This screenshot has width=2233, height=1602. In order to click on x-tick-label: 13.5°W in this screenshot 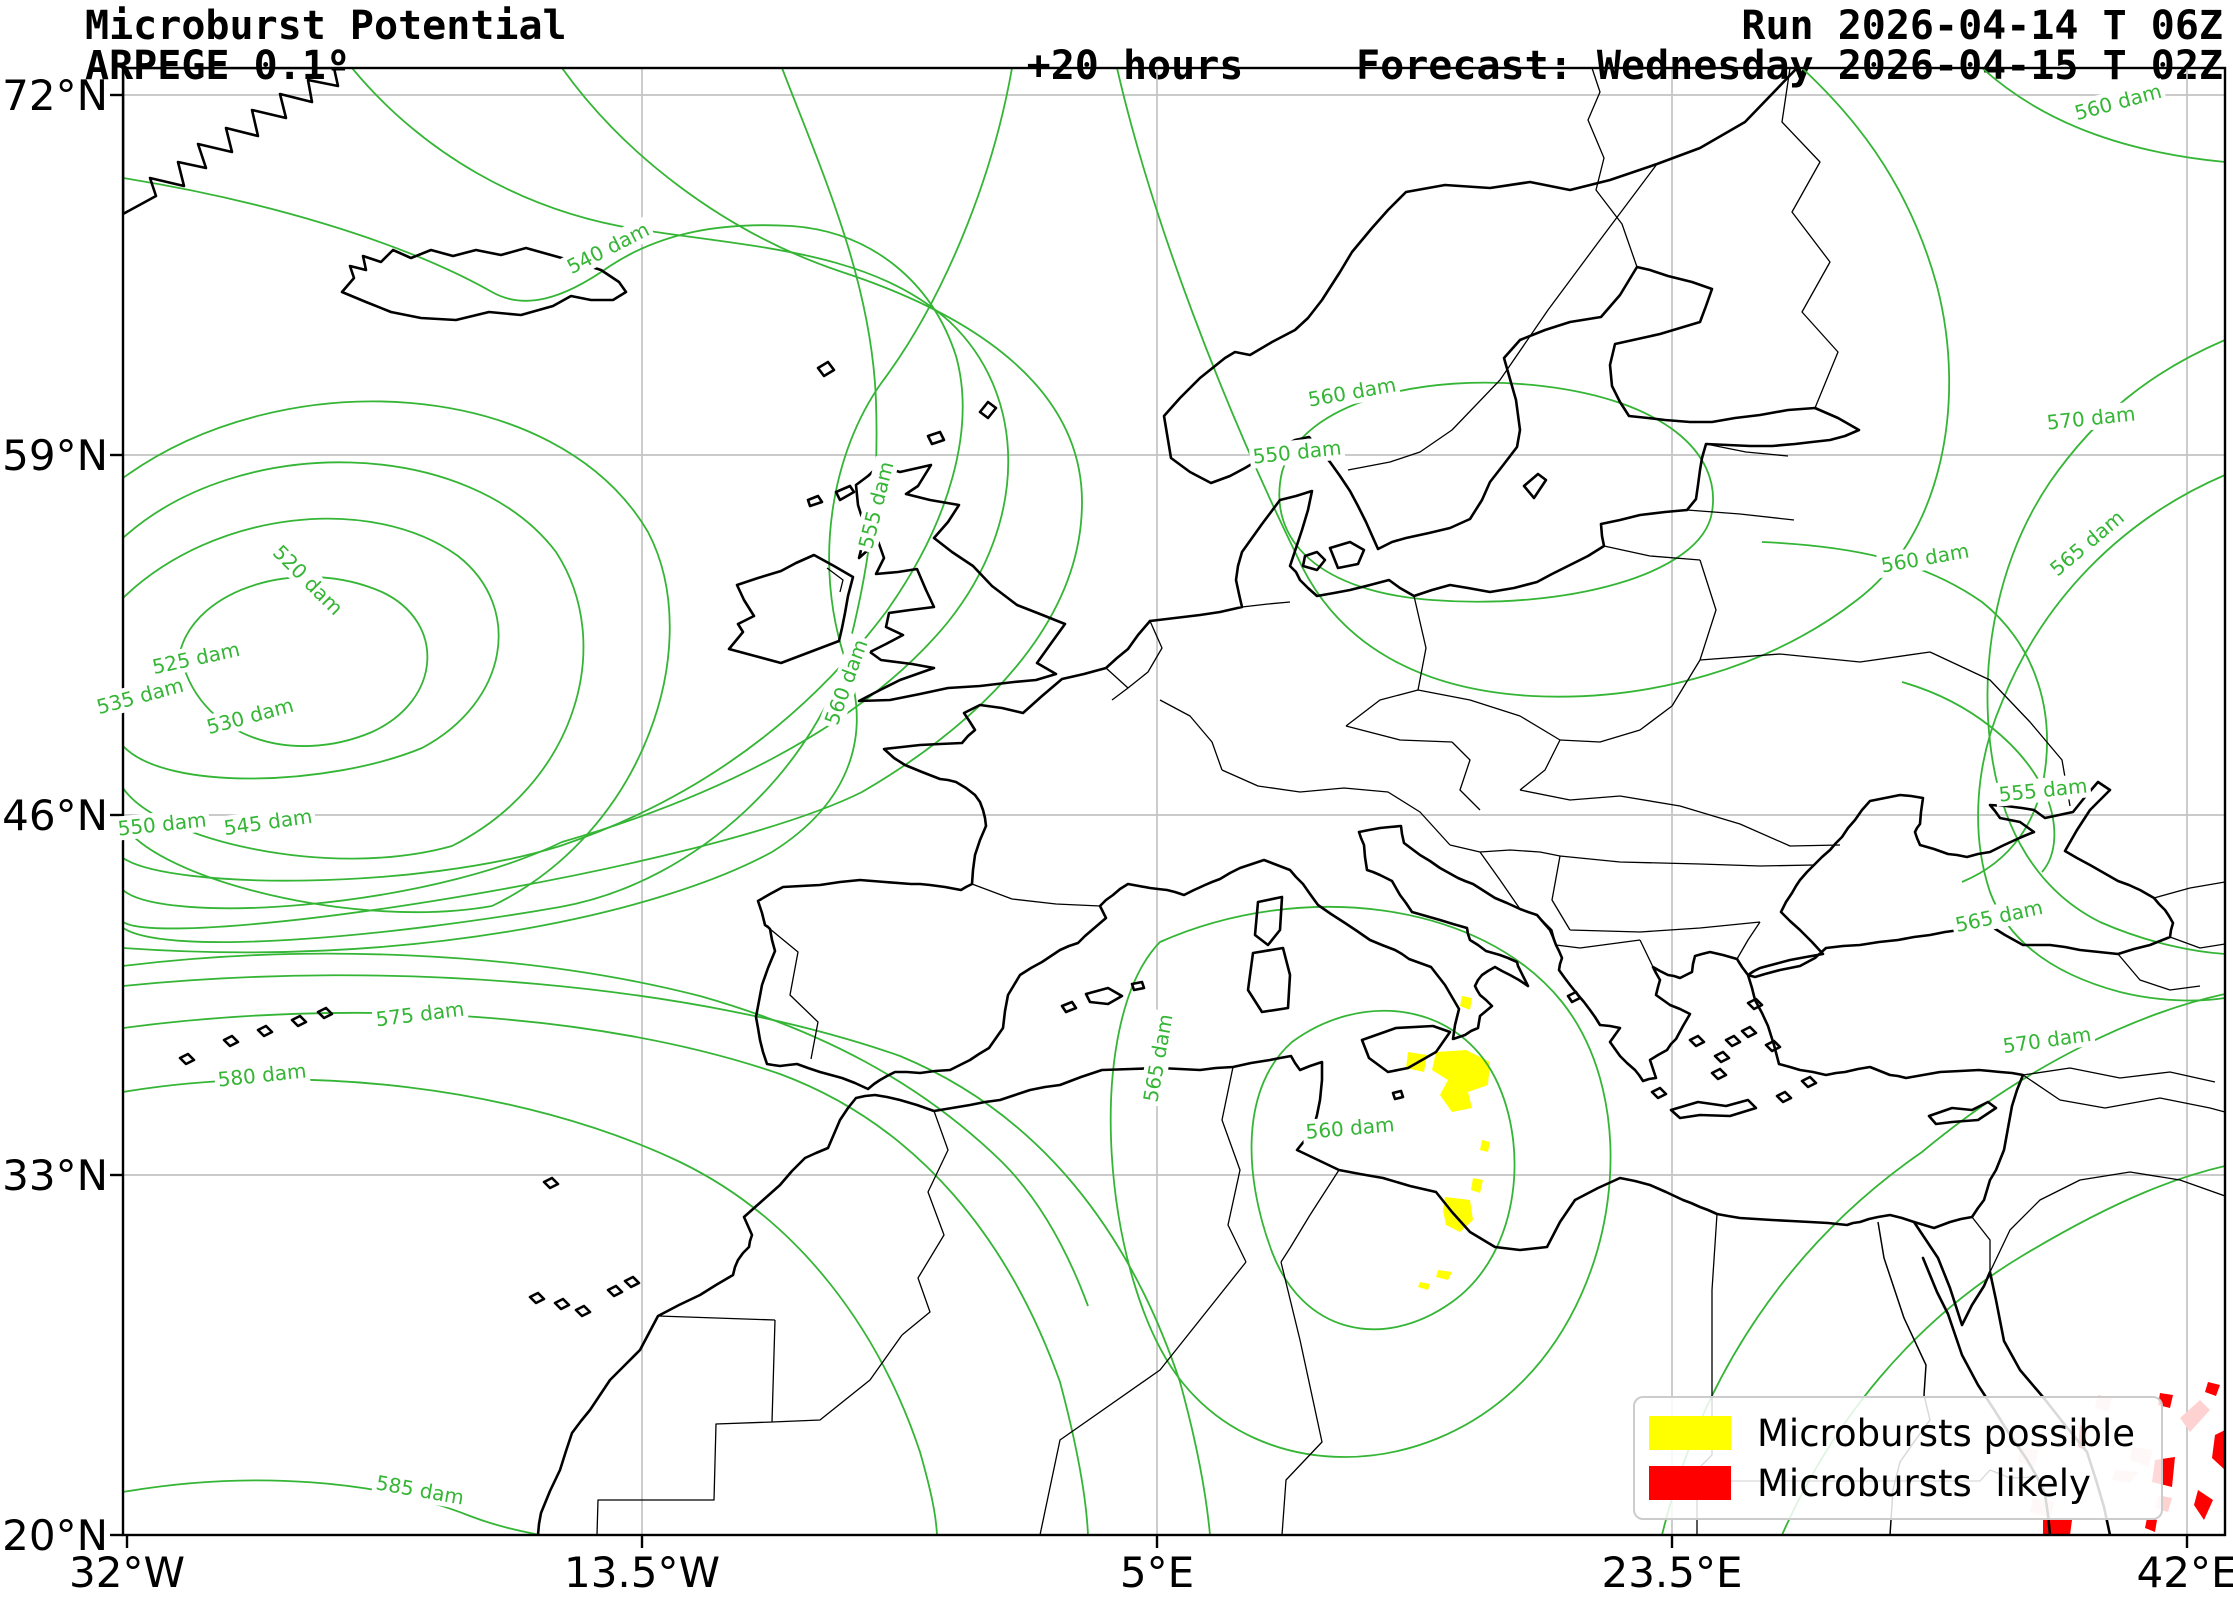, I will do `click(642, 1572)`.